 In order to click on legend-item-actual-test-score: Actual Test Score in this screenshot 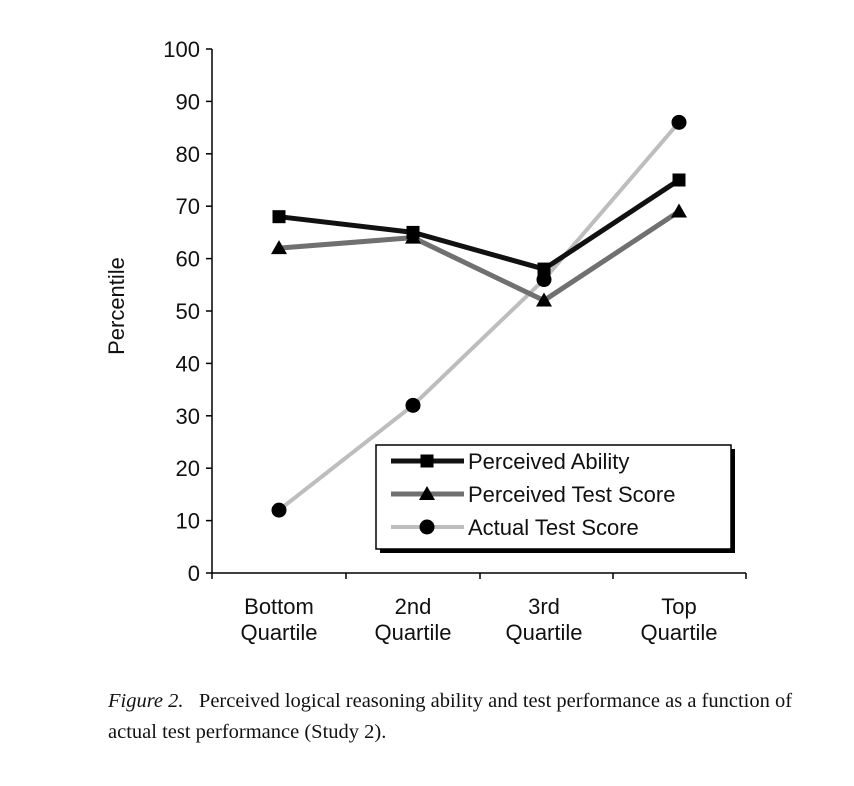, I will do `click(515, 527)`.